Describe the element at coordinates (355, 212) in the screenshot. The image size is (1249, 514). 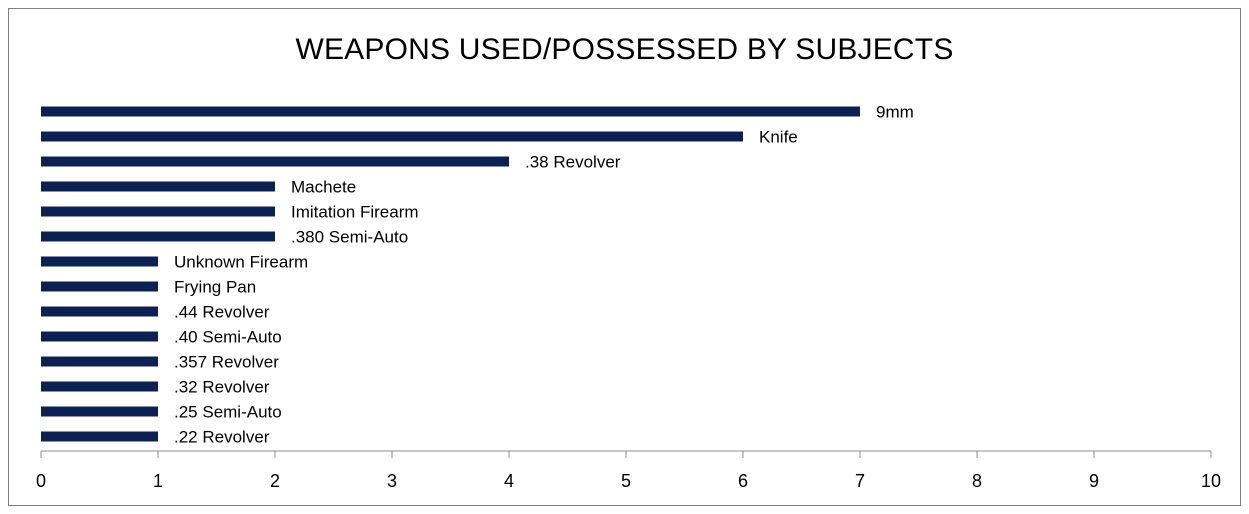
I see `bar-data-label: Imitation Firearm` at that location.